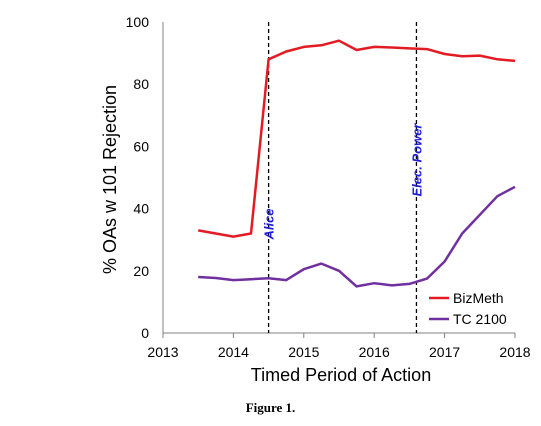  I want to click on y-tick-label: 20, so click(141, 271).